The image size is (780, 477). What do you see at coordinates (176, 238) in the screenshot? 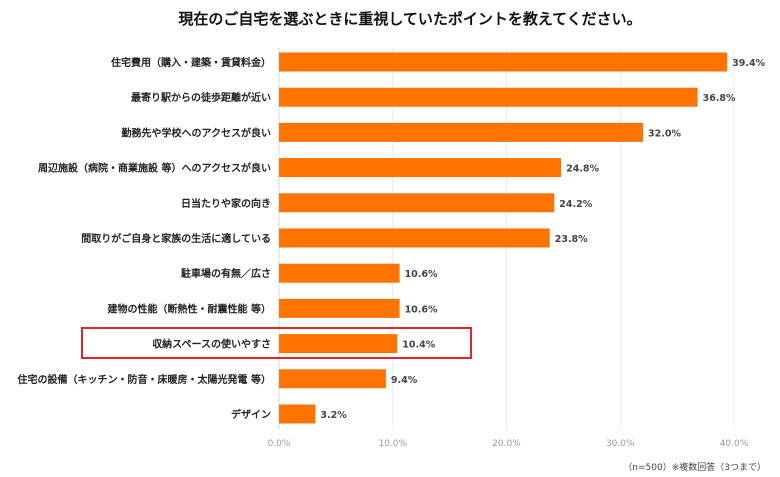
I see `category-label: 間取りがご自身と家族の生活に適している` at bounding box center [176, 238].